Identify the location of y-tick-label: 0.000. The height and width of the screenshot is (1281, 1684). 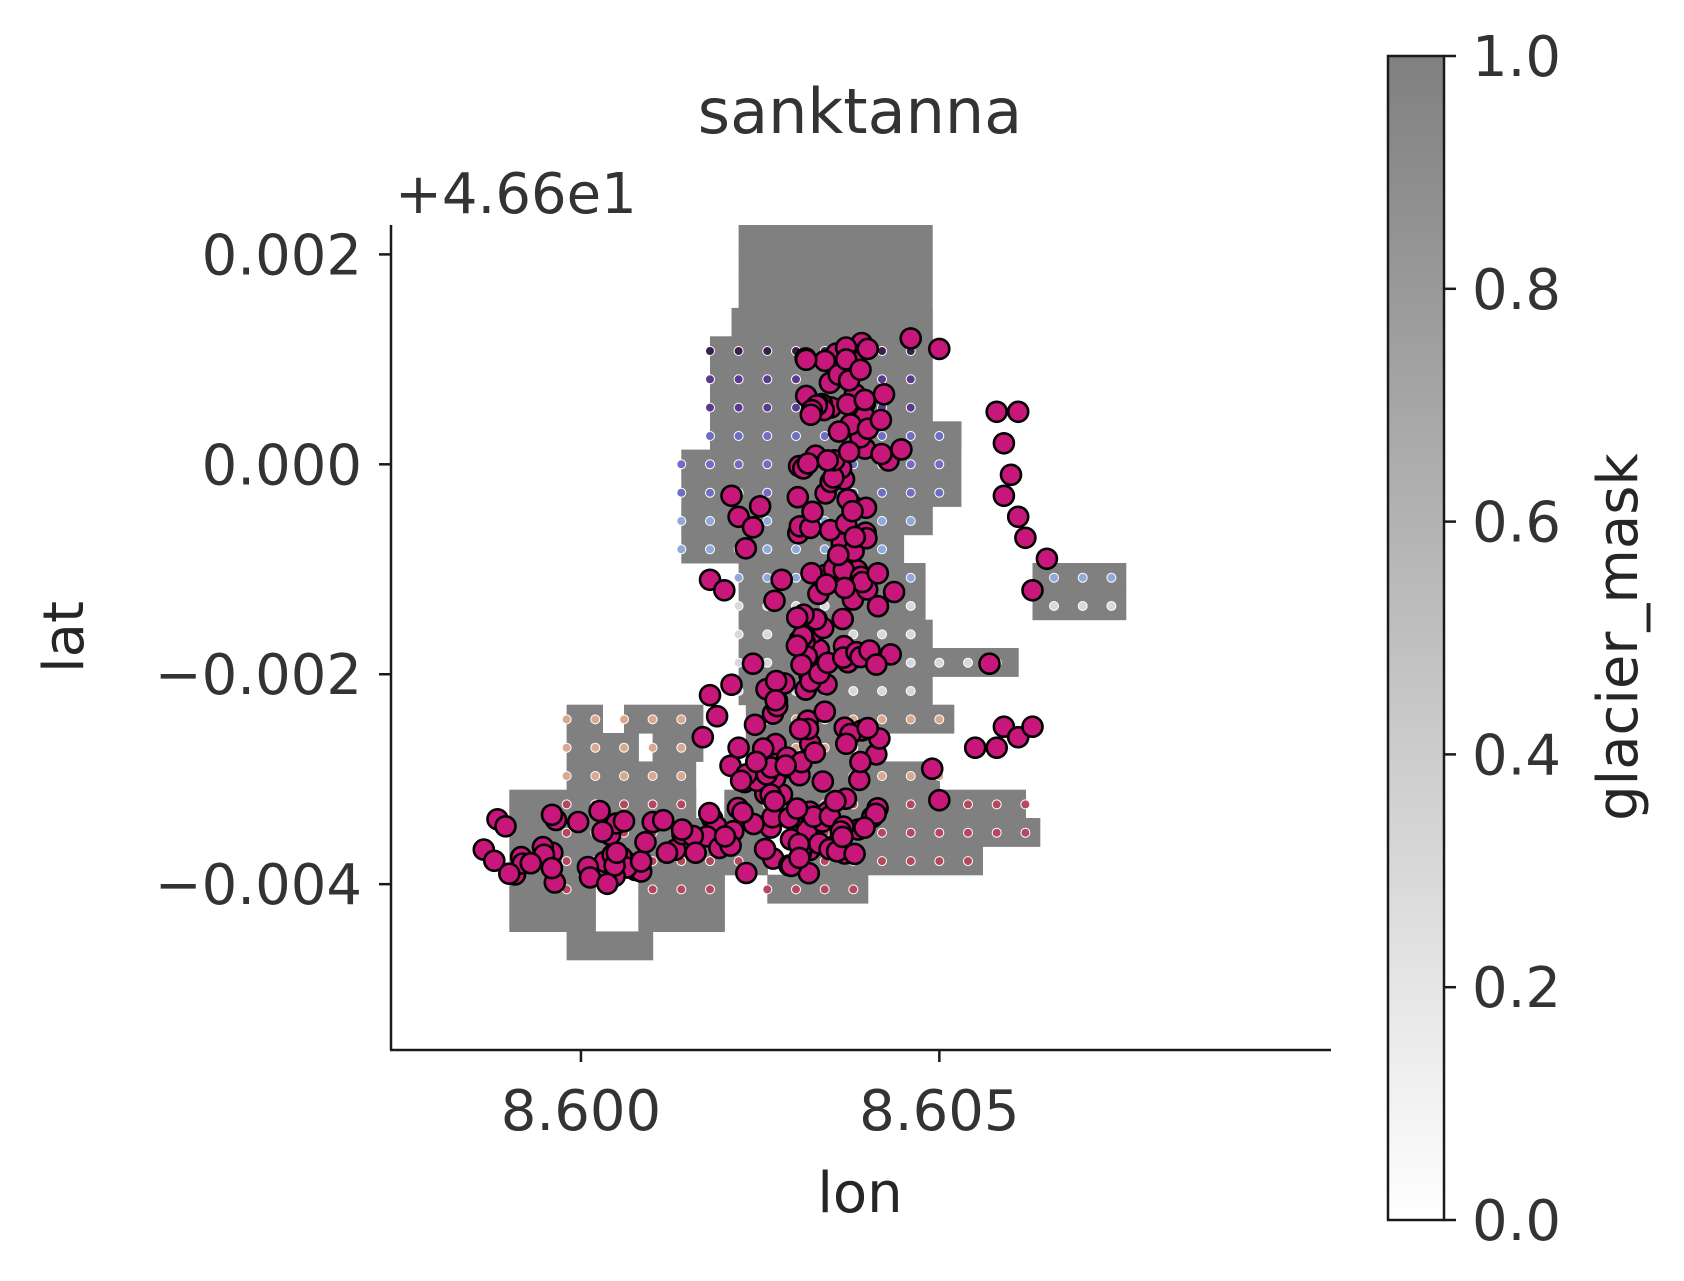
(282, 465).